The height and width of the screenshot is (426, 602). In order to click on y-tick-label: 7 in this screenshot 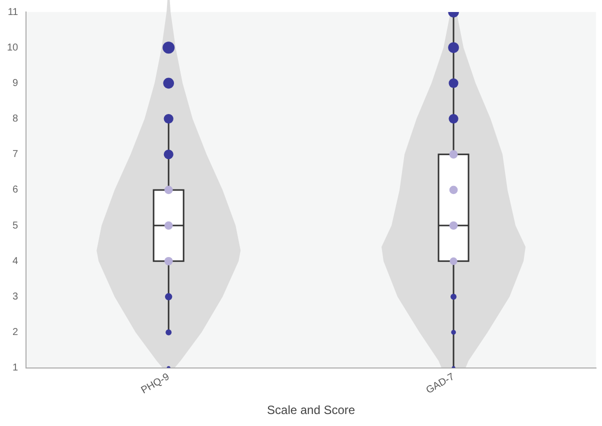, I will do `click(15, 154)`.